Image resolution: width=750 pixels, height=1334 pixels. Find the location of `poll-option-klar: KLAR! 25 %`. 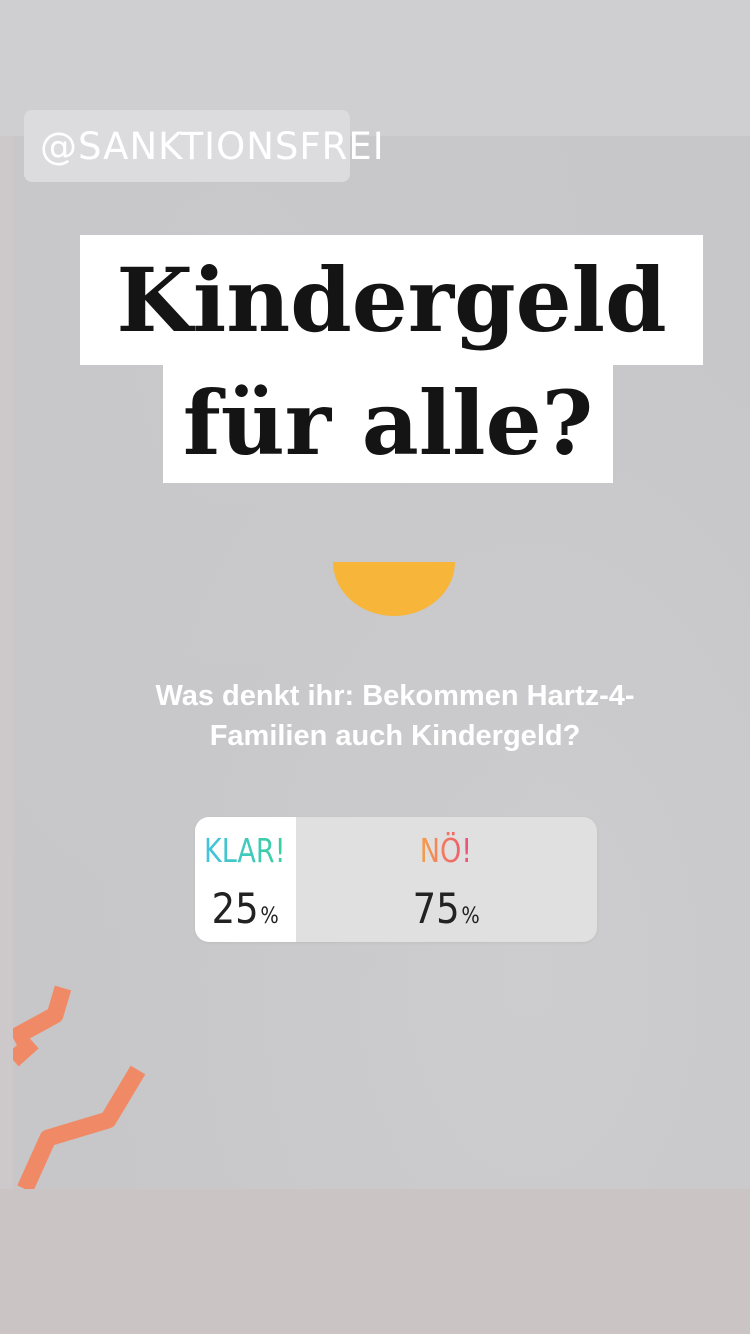

poll-option-klar: KLAR! 25 % is located at coordinates (245, 879).